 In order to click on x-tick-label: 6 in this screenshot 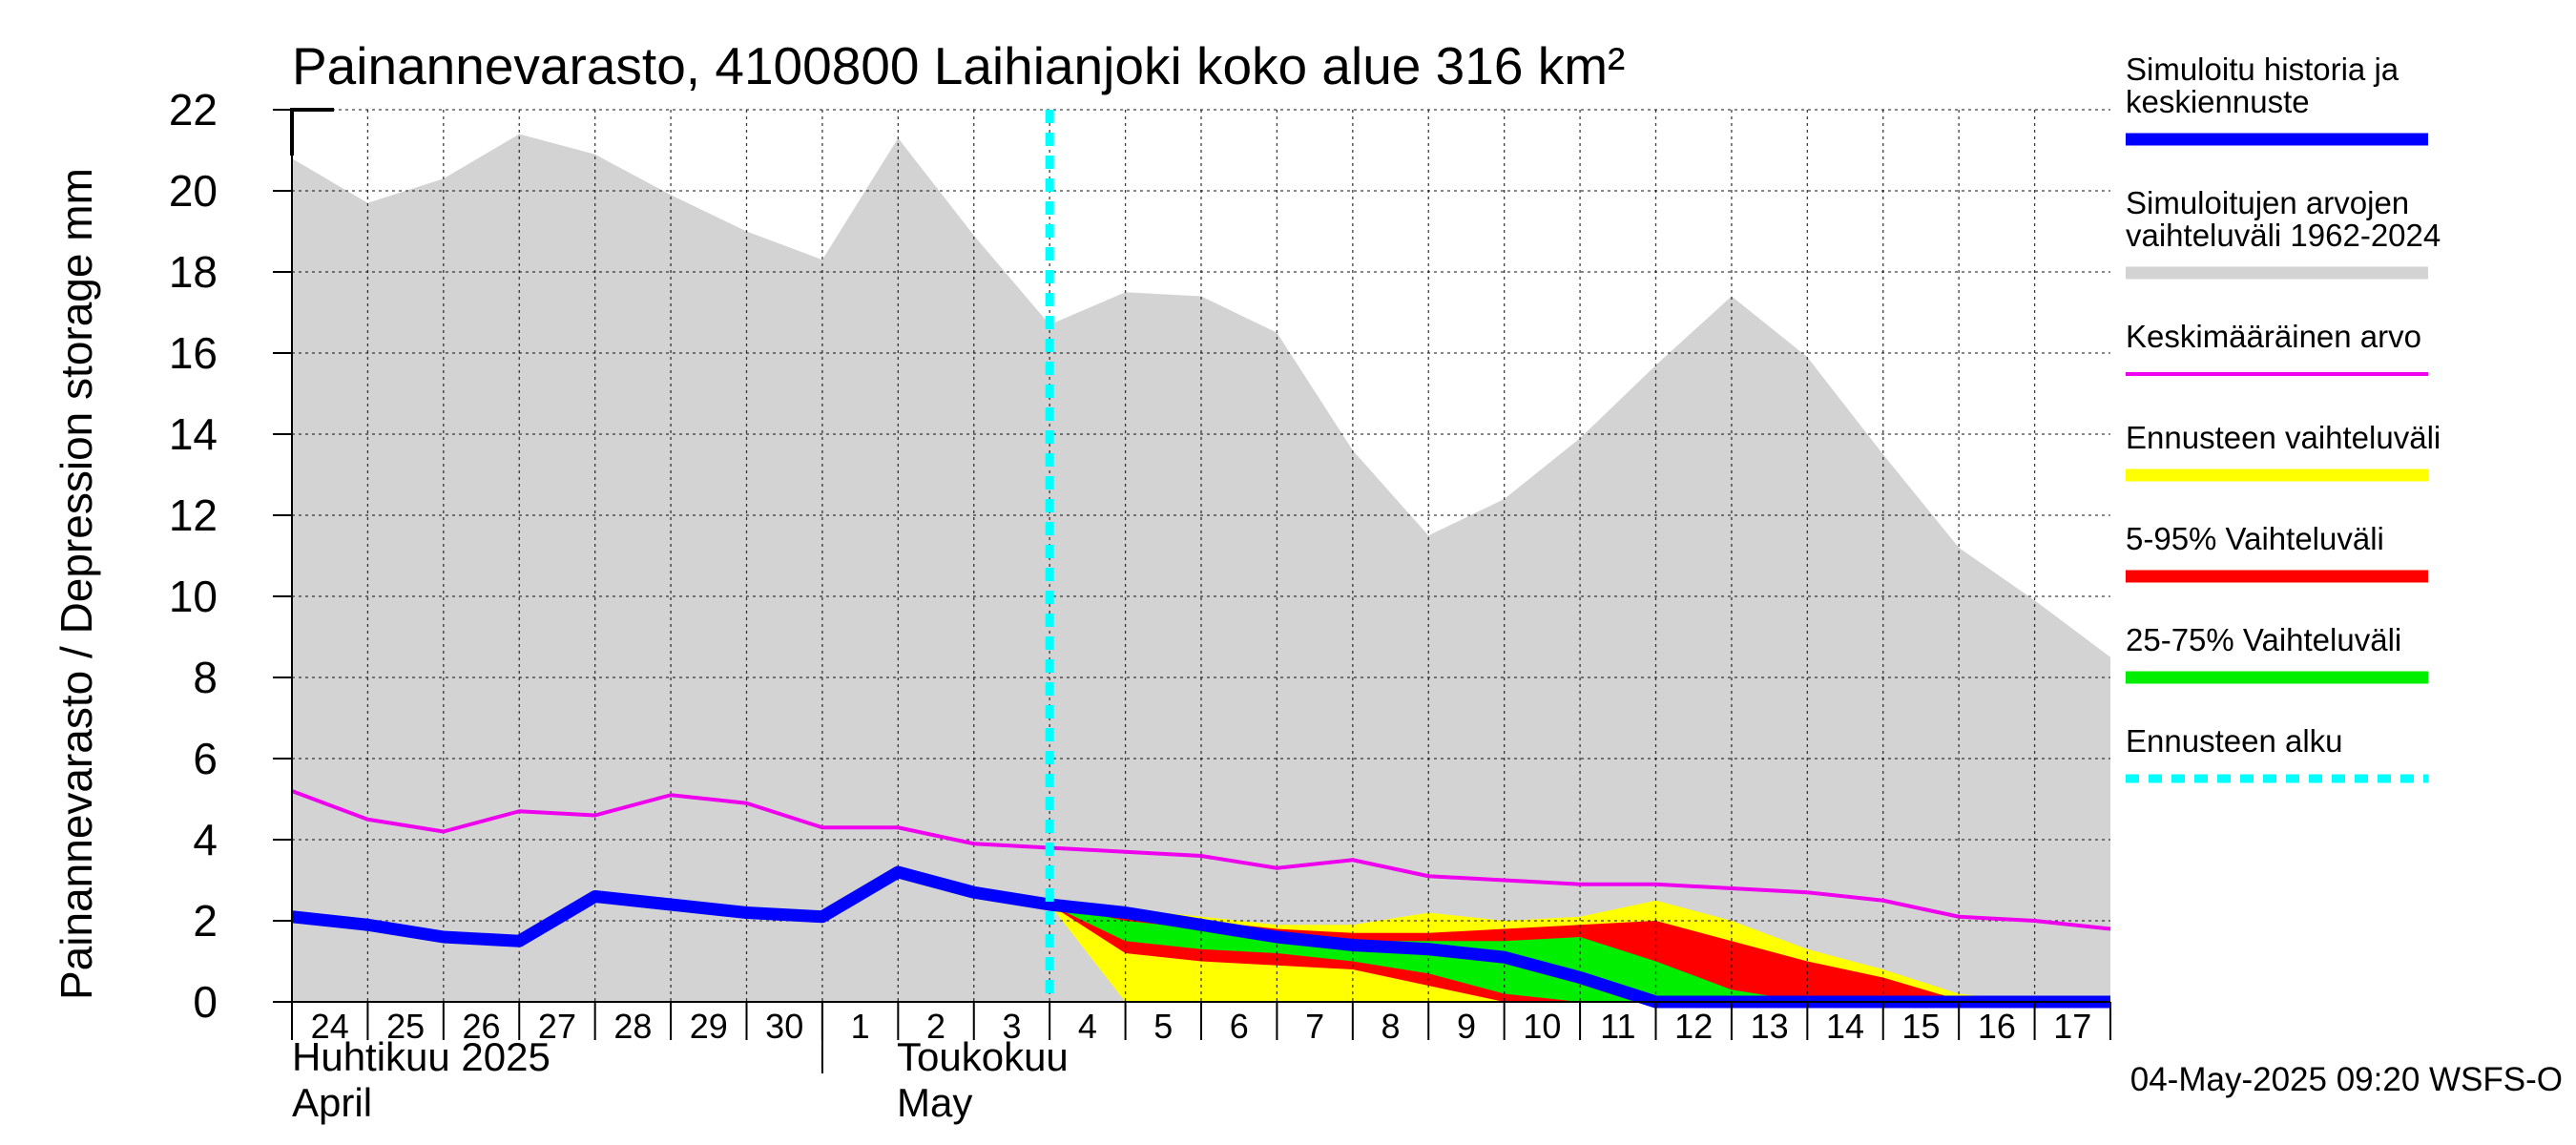, I will do `click(1239, 1026)`.